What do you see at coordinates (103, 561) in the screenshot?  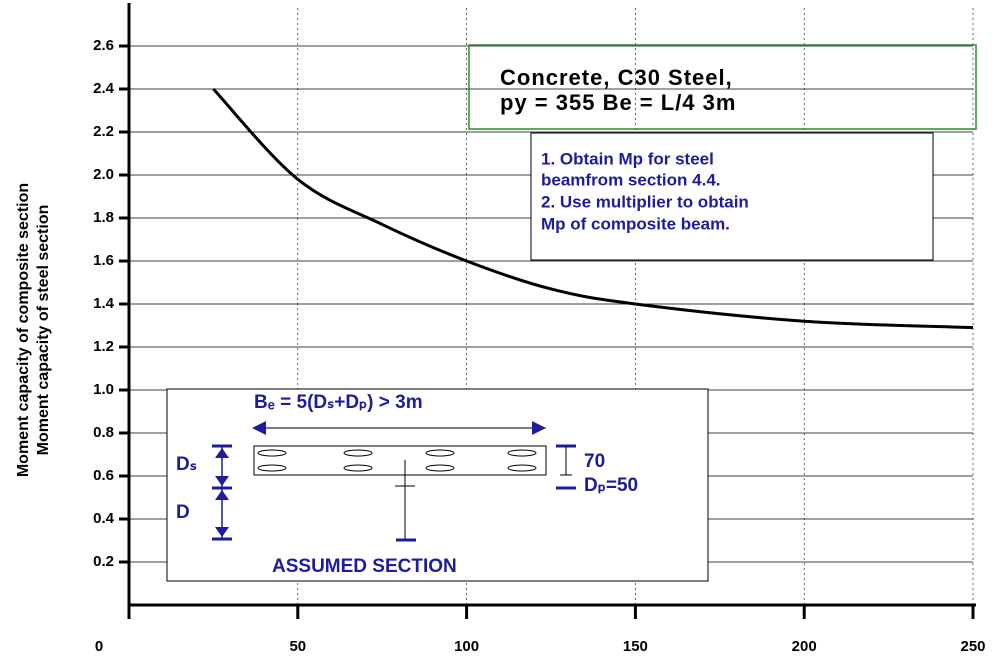 I see `y-tick-label: 0.2` at bounding box center [103, 561].